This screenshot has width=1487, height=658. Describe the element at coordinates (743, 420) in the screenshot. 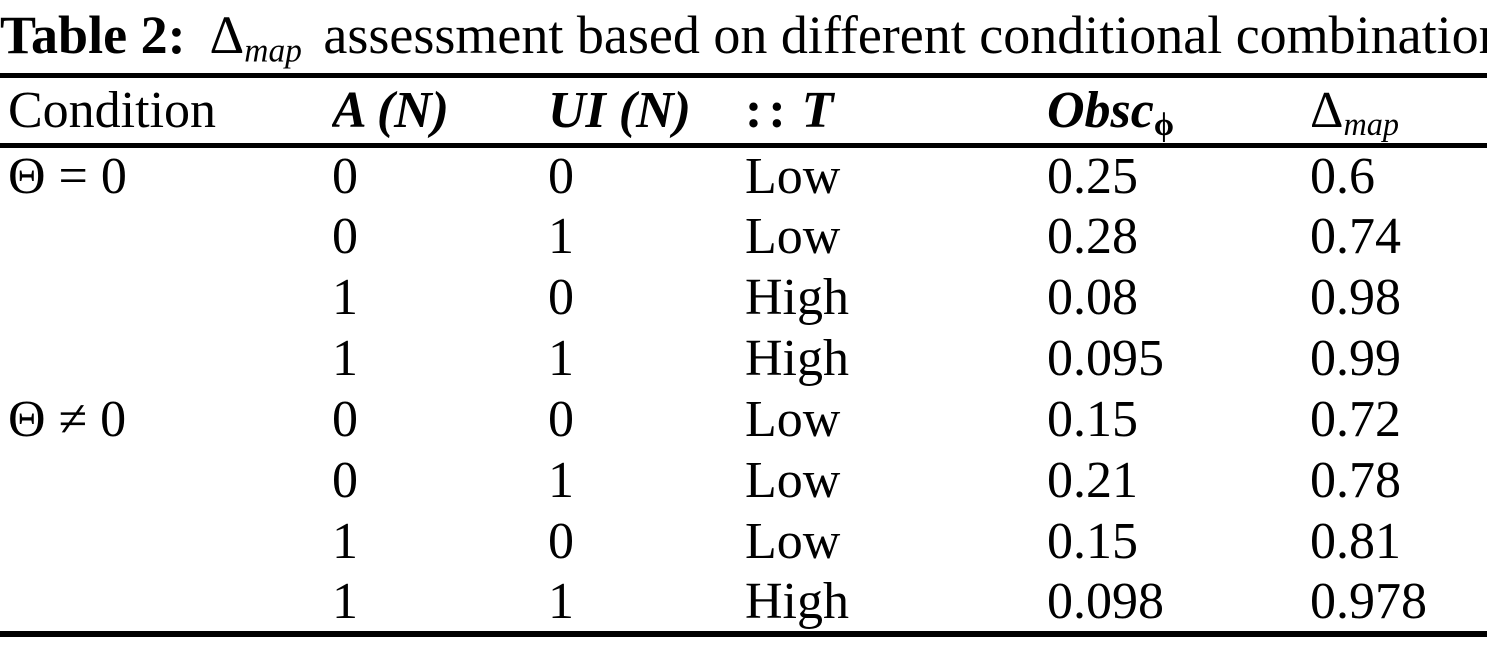

I see `table-row: Θ ≠ 0 0 0 Low 0.15 0.72` at that location.